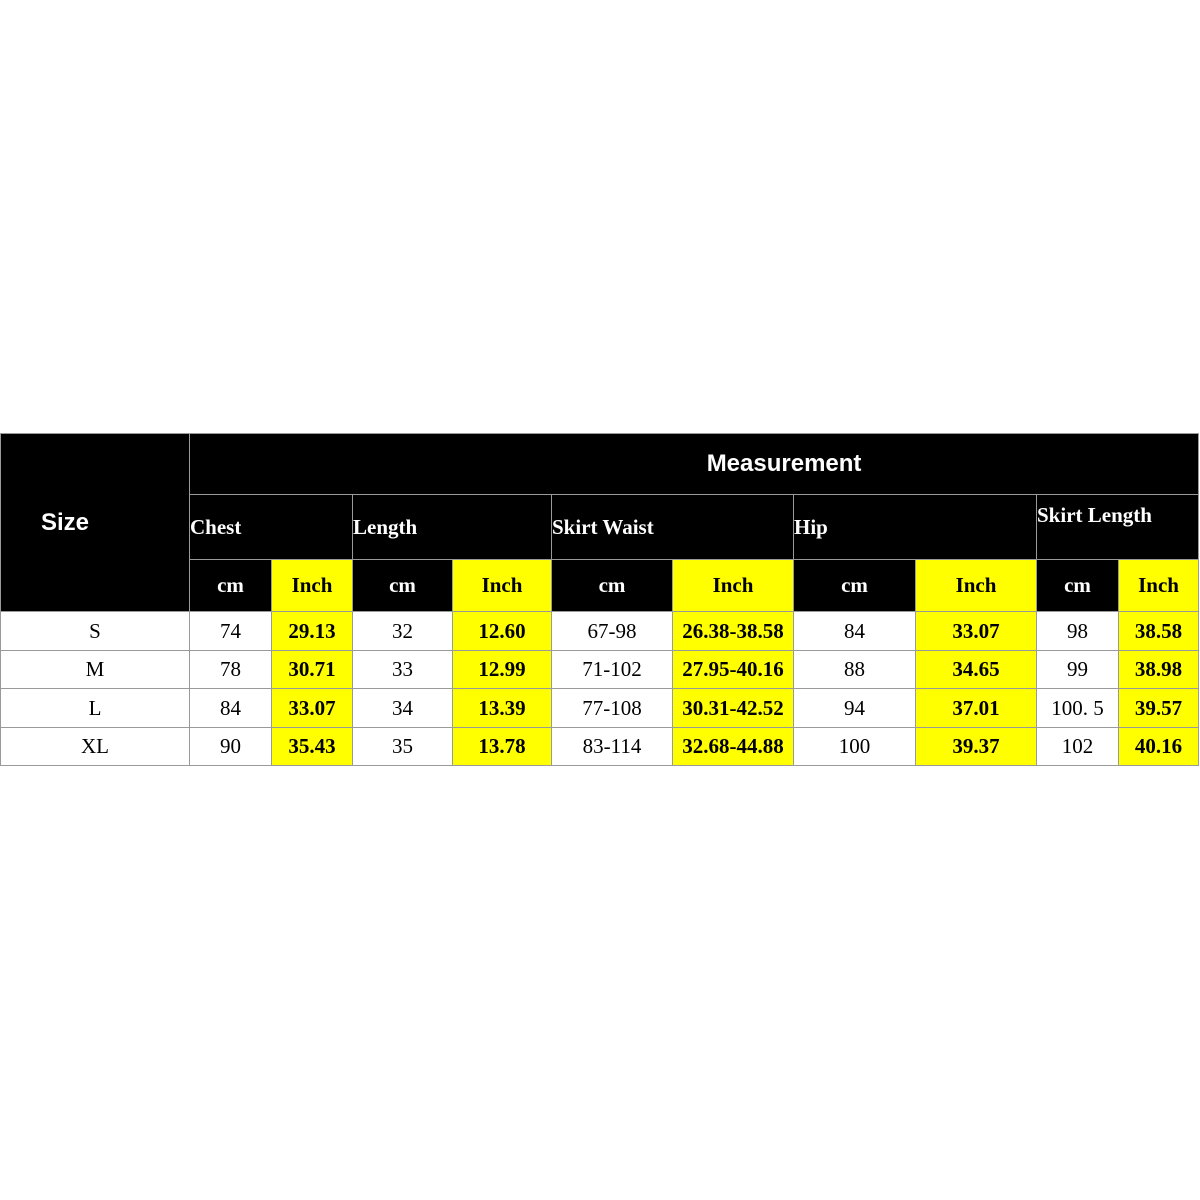  I want to click on cm-value-cell: 78, so click(230, 669).